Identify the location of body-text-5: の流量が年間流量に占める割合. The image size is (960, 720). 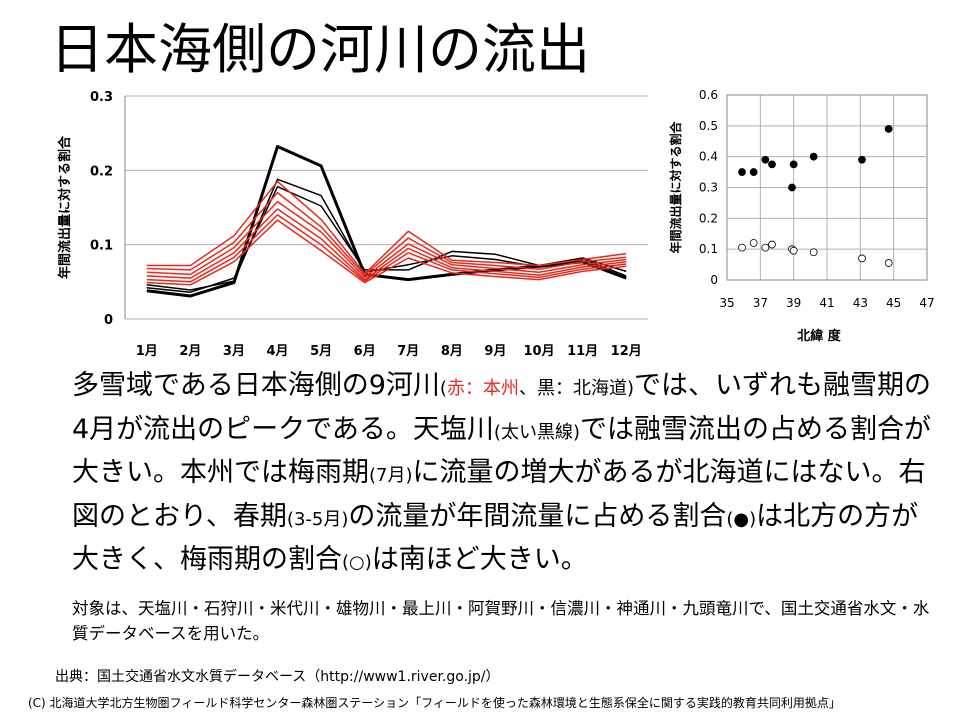
(537, 516).